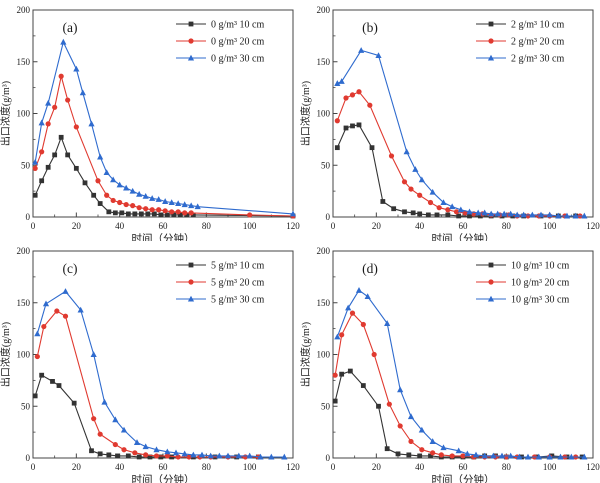 The image size is (600, 483). What do you see at coordinates (293, 467) in the screenshot?
I see `x-tick-label: 120` at bounding box center [293, 467].